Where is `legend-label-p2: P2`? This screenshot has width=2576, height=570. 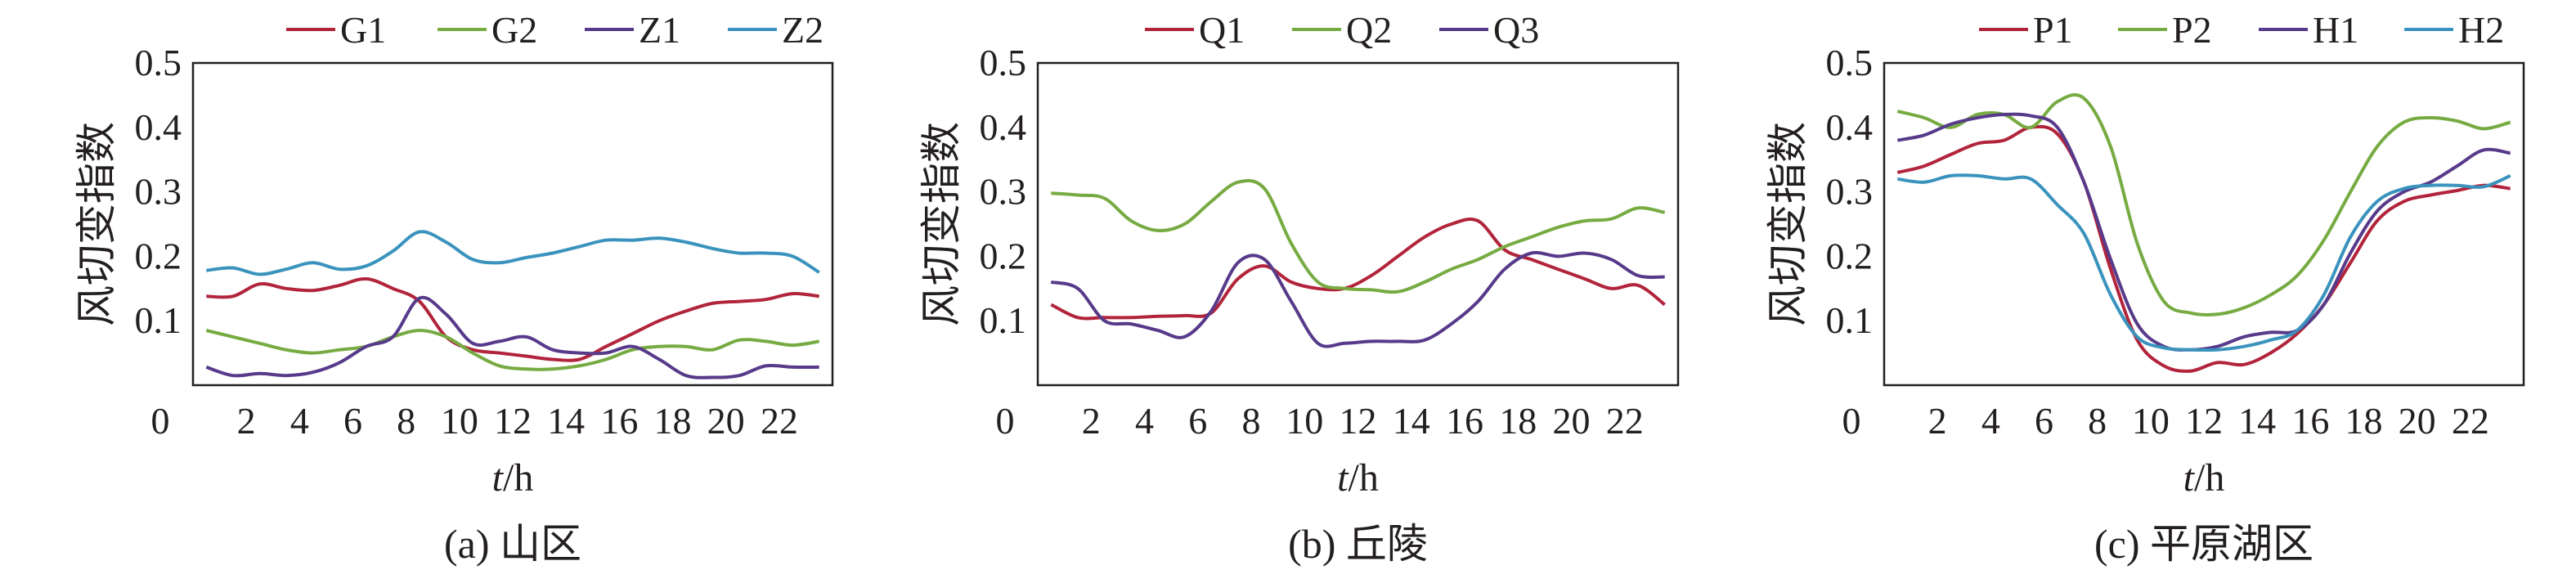 legend-label-p2: P2 is located at coordinates (2192, 30).